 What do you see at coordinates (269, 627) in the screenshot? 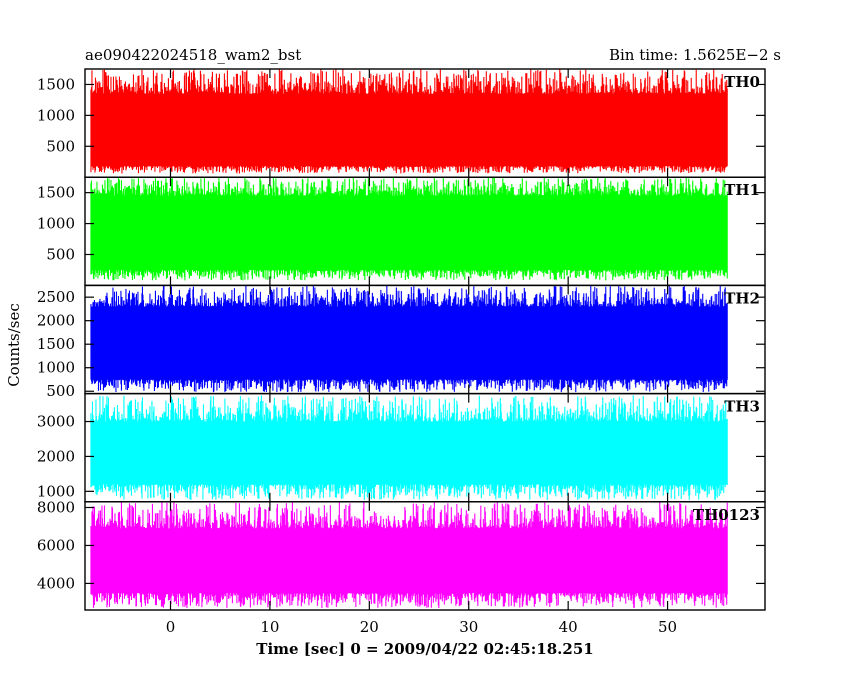
I see `x-tick-label: 10` at bounding box center [269, 627].